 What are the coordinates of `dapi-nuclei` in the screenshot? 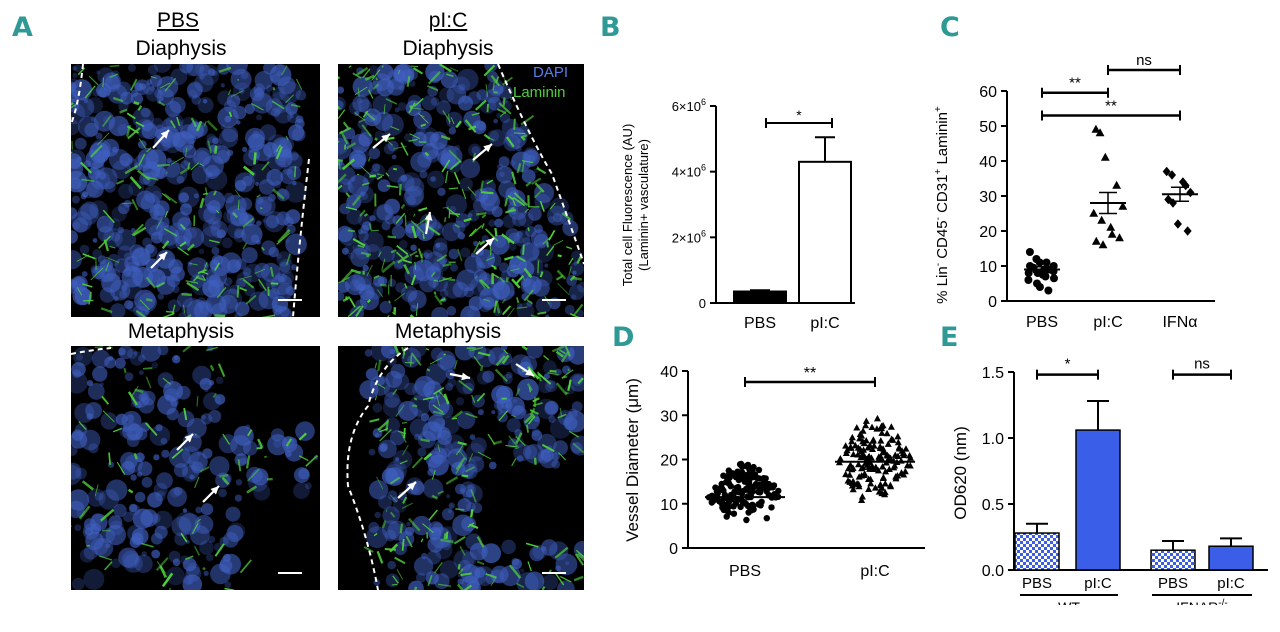 It's located at (189, 190).